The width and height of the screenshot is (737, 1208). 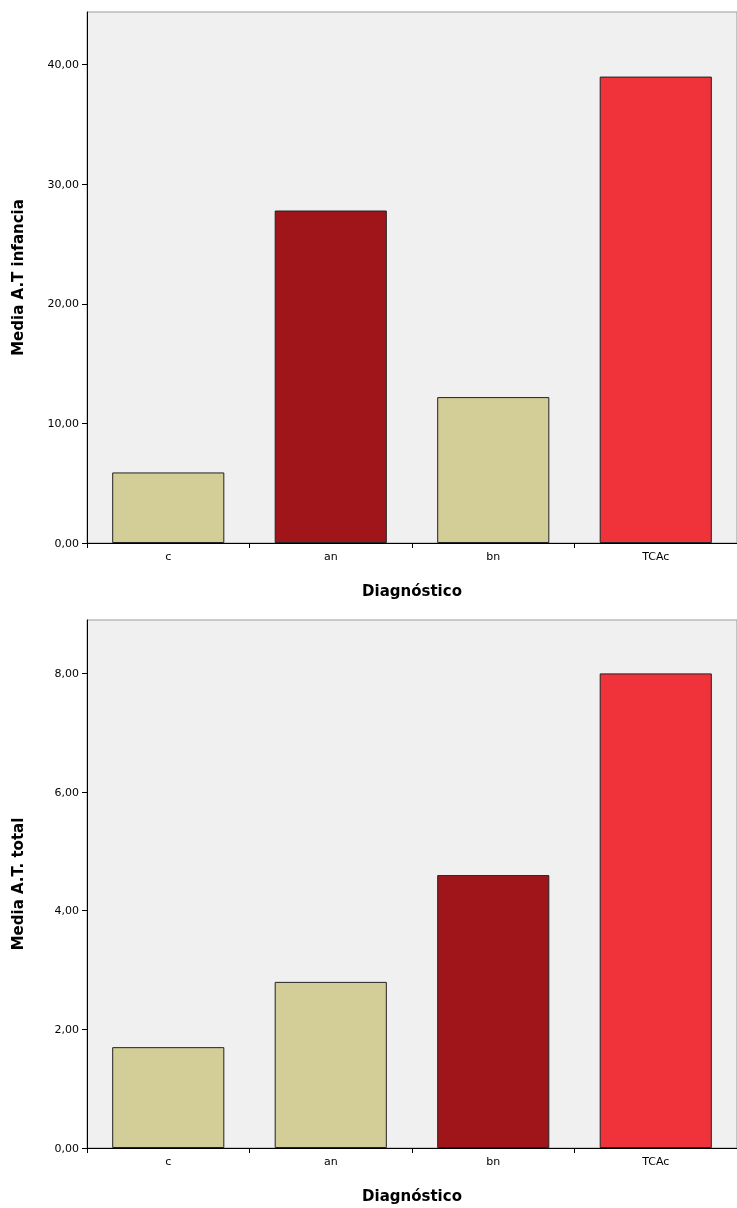 I want to click on y-tick-label: 20,00, so click(x=63, y=304).